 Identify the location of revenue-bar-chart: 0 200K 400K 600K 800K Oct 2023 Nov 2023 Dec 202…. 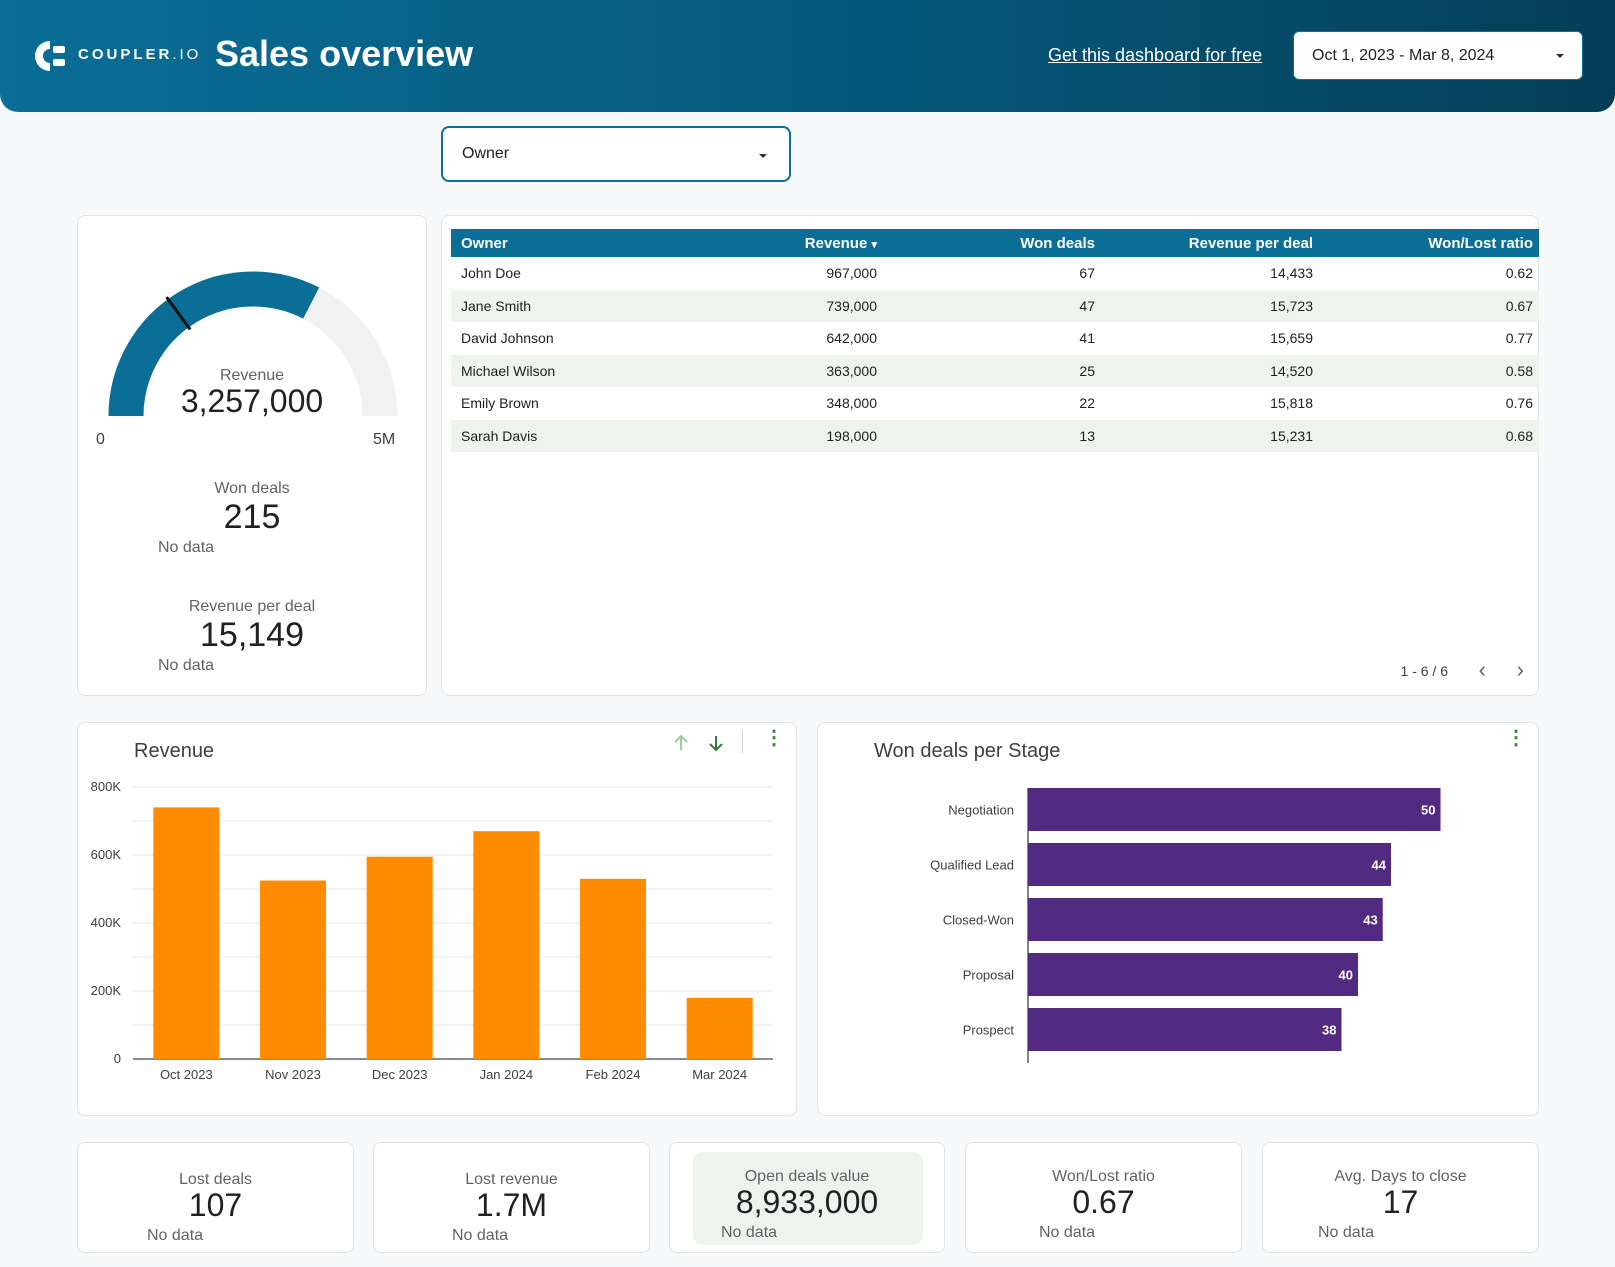
(432, 930).